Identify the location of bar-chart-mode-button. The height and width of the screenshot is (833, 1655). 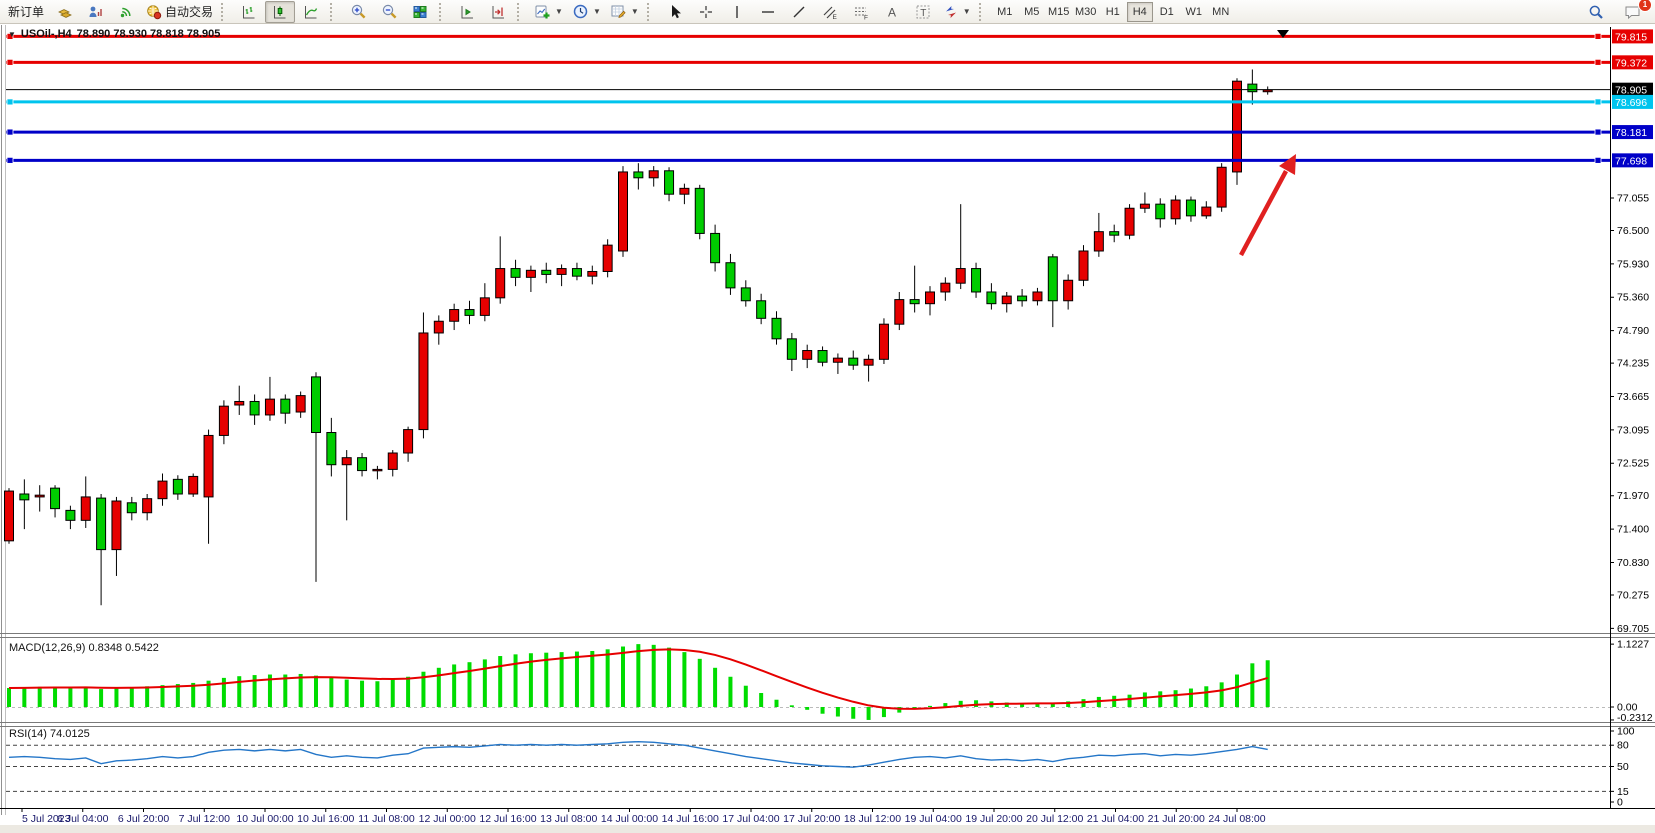
(249, 12).